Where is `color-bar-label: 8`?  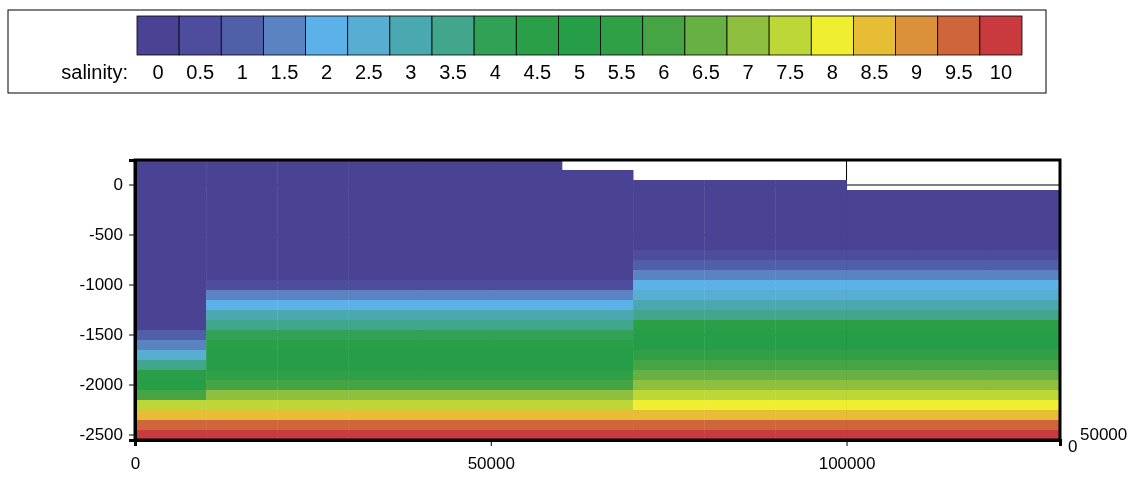 color-bar-label: 8 is located at coordinates (832, 72).